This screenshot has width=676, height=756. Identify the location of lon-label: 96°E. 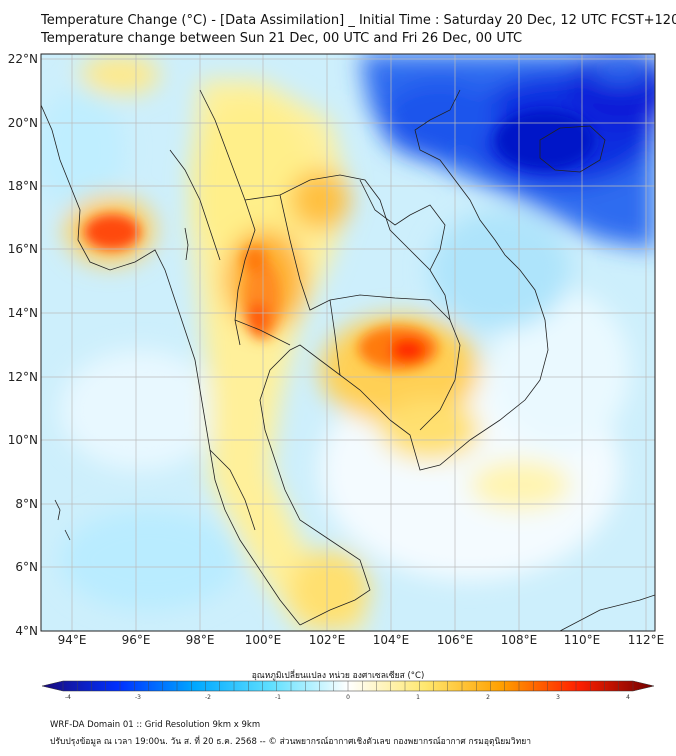
(136, 640).